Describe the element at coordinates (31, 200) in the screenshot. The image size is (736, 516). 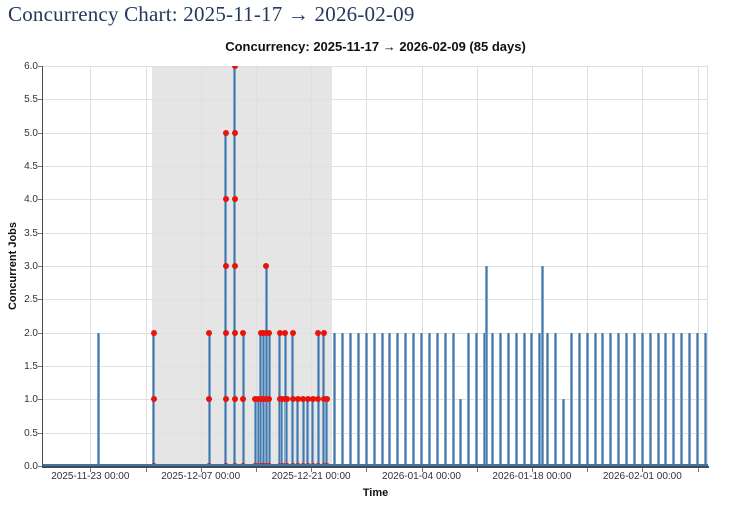
I see `y-tick-label: 4.0` at that location.